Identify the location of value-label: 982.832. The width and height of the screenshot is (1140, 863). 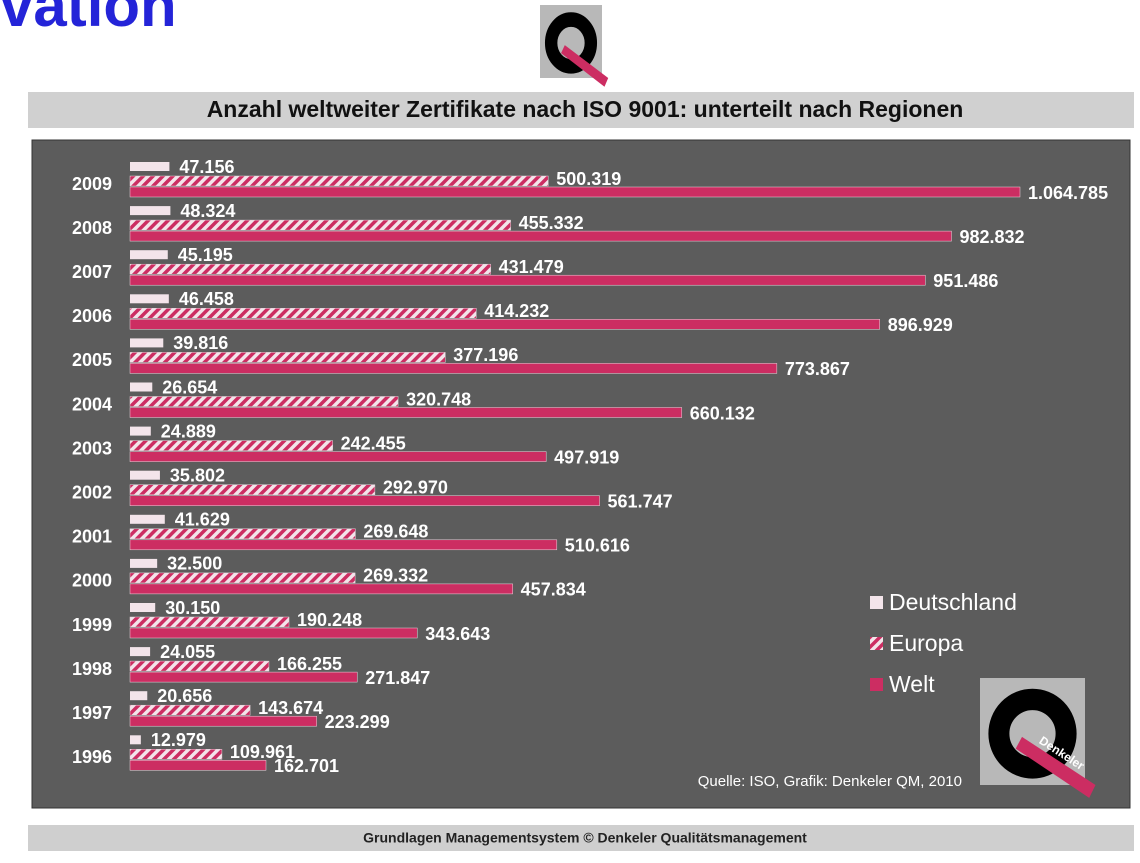
(991, 237).